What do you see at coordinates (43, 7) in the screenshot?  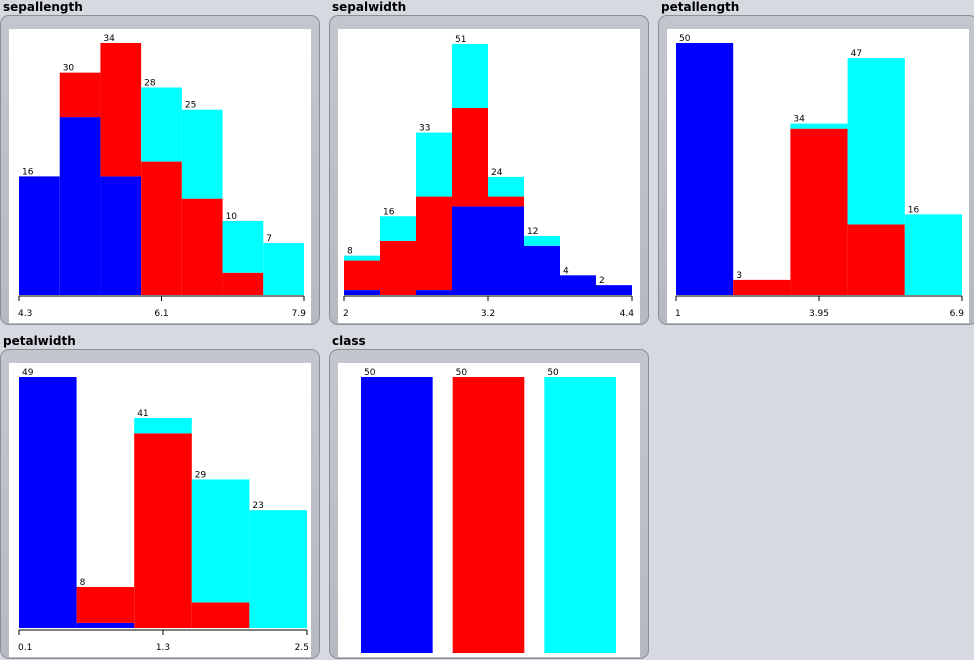 I see `panel-title: sepallength` at bounding box center [43, 7].